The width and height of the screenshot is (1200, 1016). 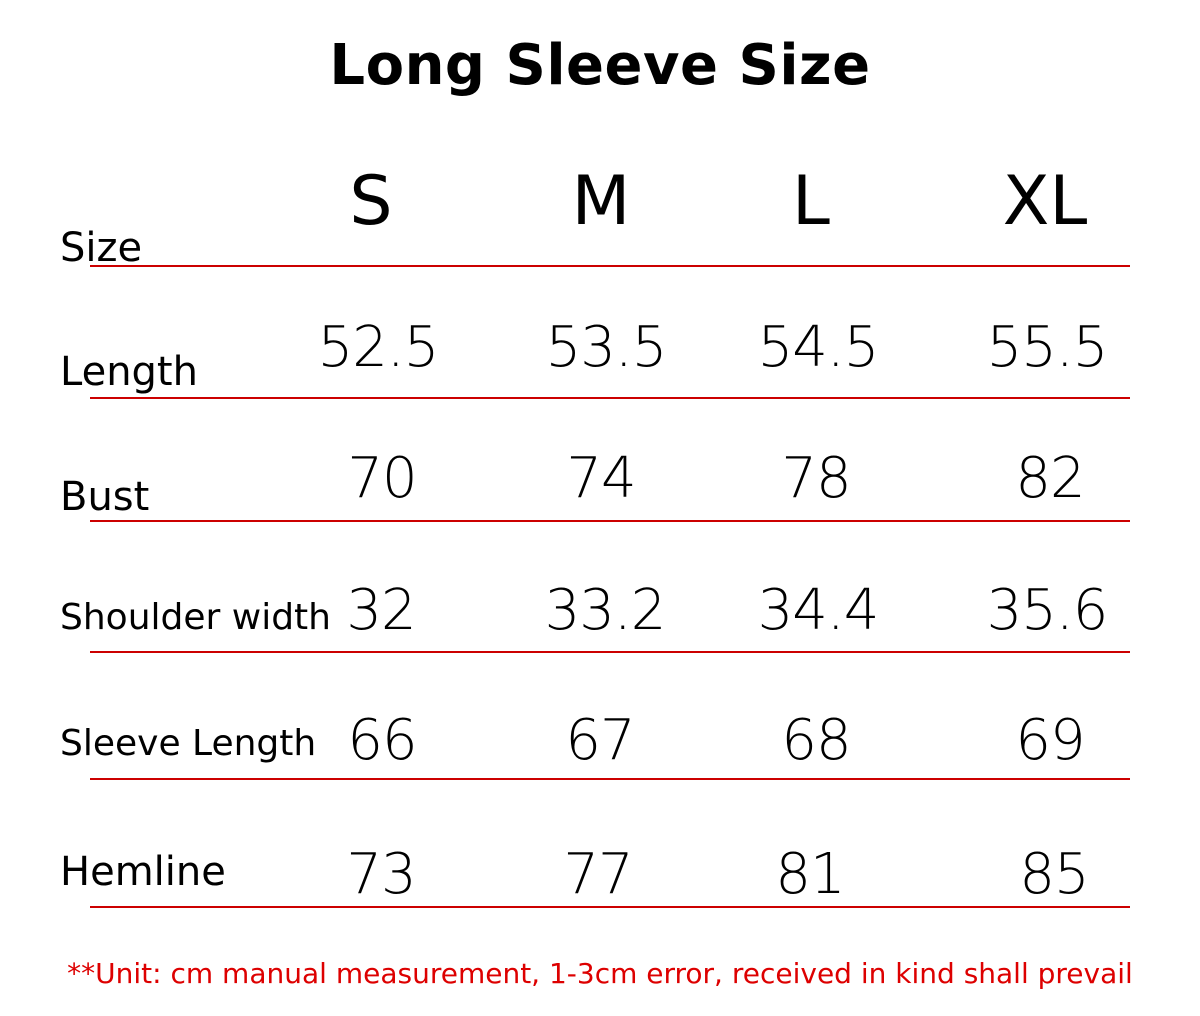 What do you see at coordinates (606, 347) in the screenshot?
I see `length-m-value: 53.5` at bounding box center [606, 347].